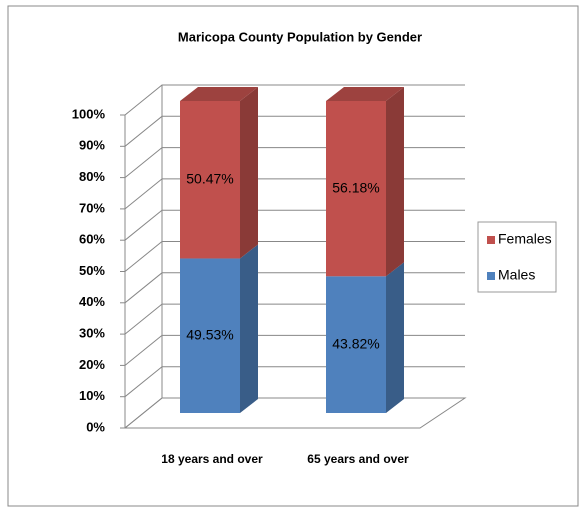 This screenshot has width=586, height=510. Describe the element at coordinates (295, 413) in the screenshot. I see `floor` at that location.